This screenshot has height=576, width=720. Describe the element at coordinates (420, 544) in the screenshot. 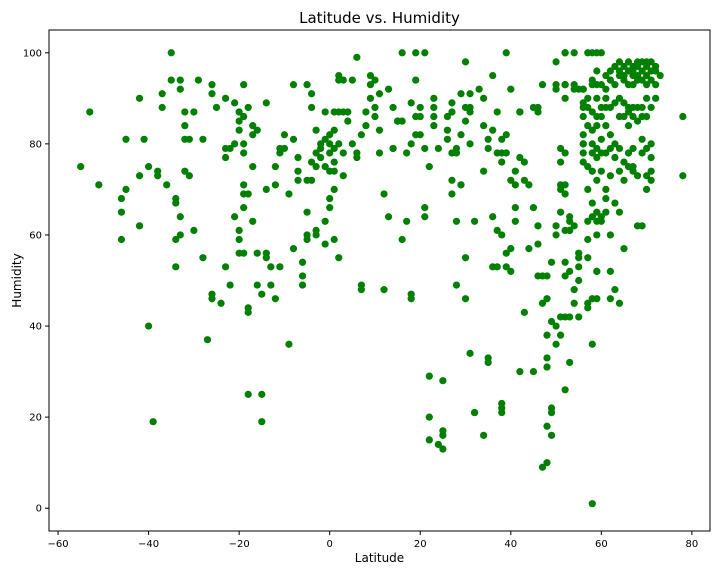

I see `x-tick-label: 20` at that location.